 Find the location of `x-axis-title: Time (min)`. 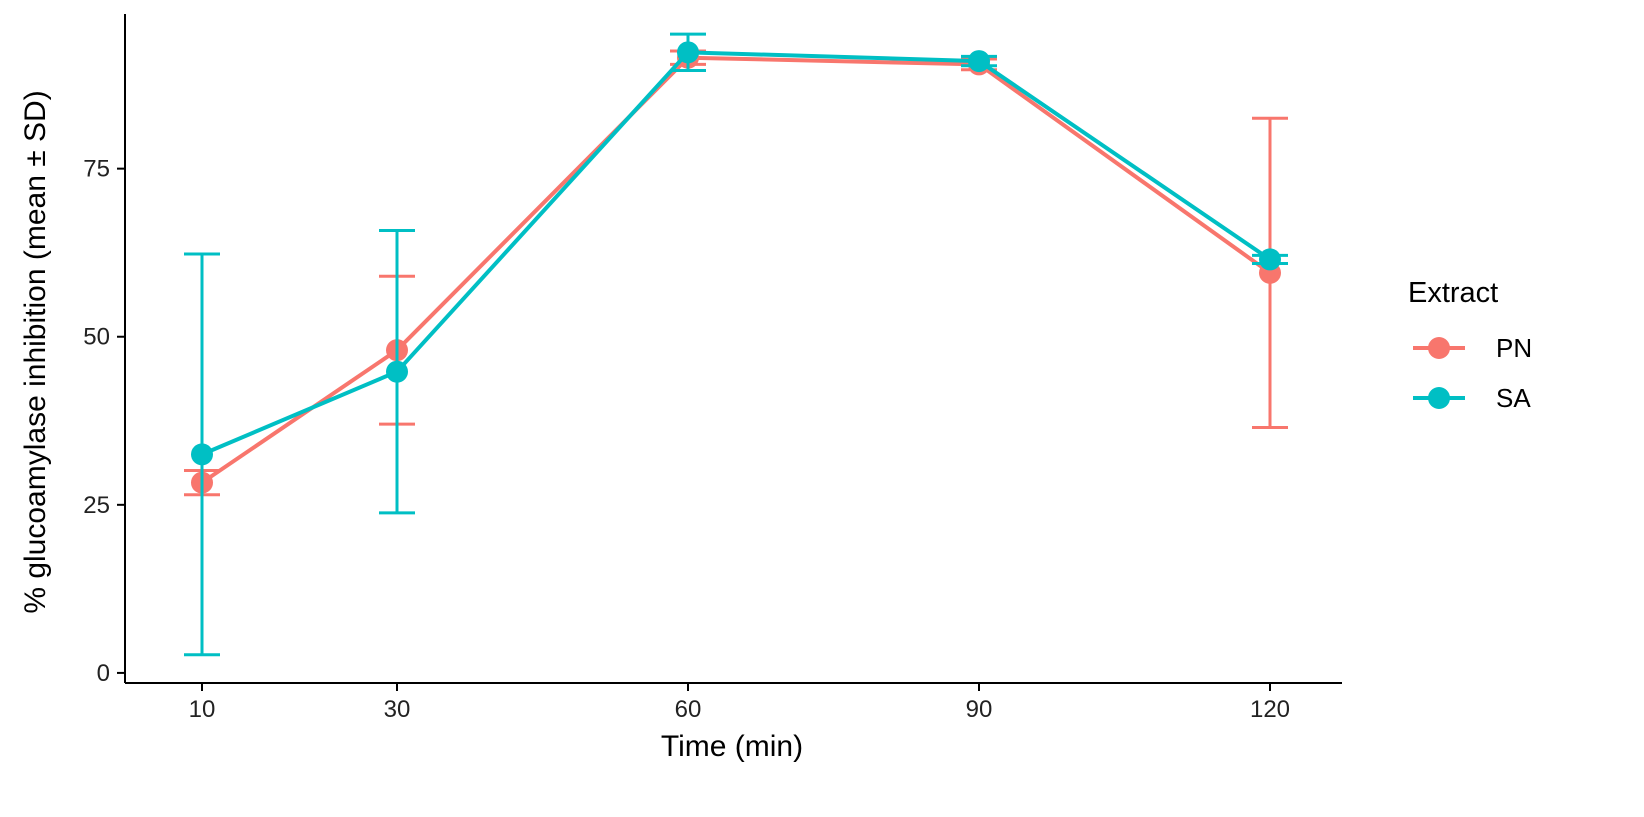

x-axis-title: Time (min) is located at coordinates (732, 746).